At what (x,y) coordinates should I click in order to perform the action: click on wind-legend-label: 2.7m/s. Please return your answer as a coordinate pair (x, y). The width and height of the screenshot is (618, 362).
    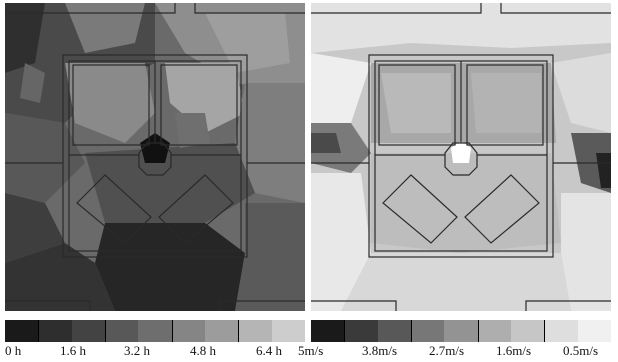
    Looking at the image, I should click on (447, 350).